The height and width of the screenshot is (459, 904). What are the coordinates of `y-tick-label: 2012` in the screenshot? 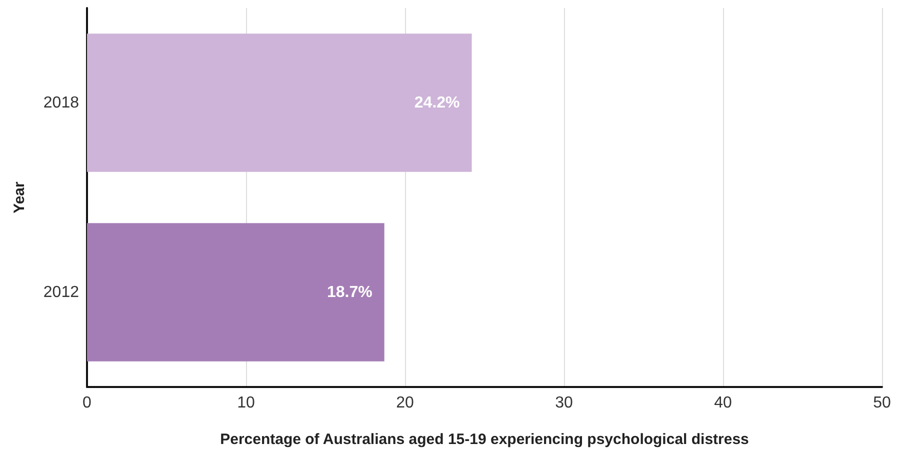 It's located at (61, 292).